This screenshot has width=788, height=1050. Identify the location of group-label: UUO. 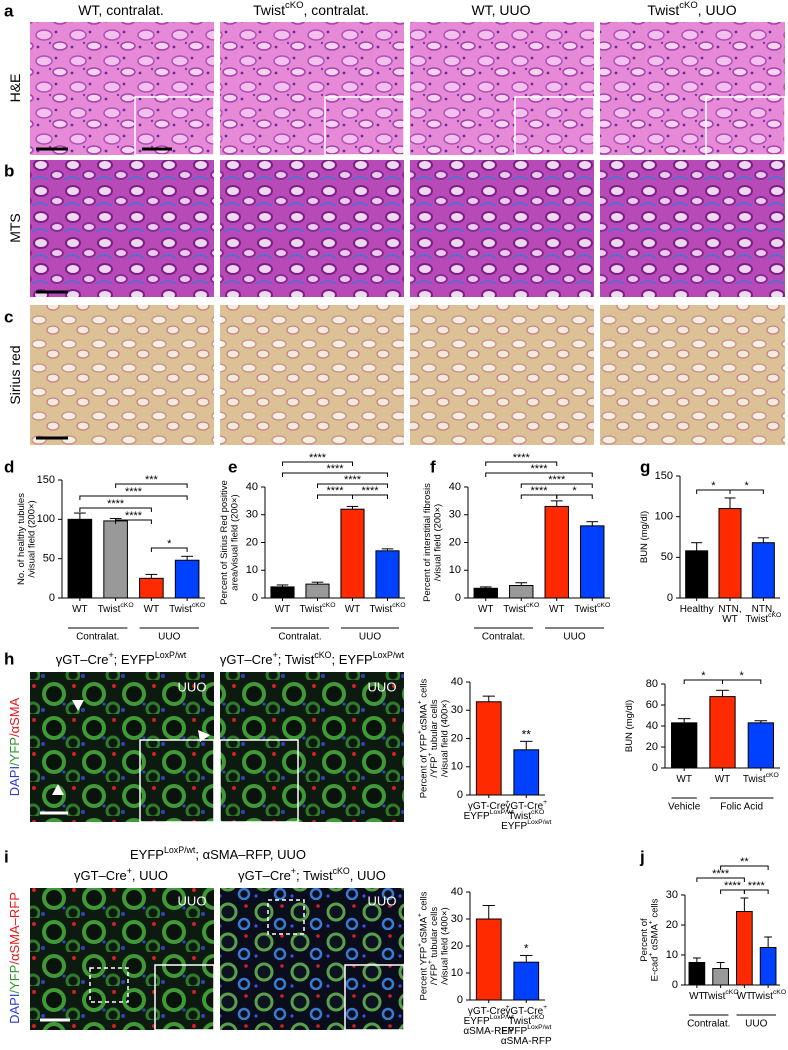
(756, 1024).